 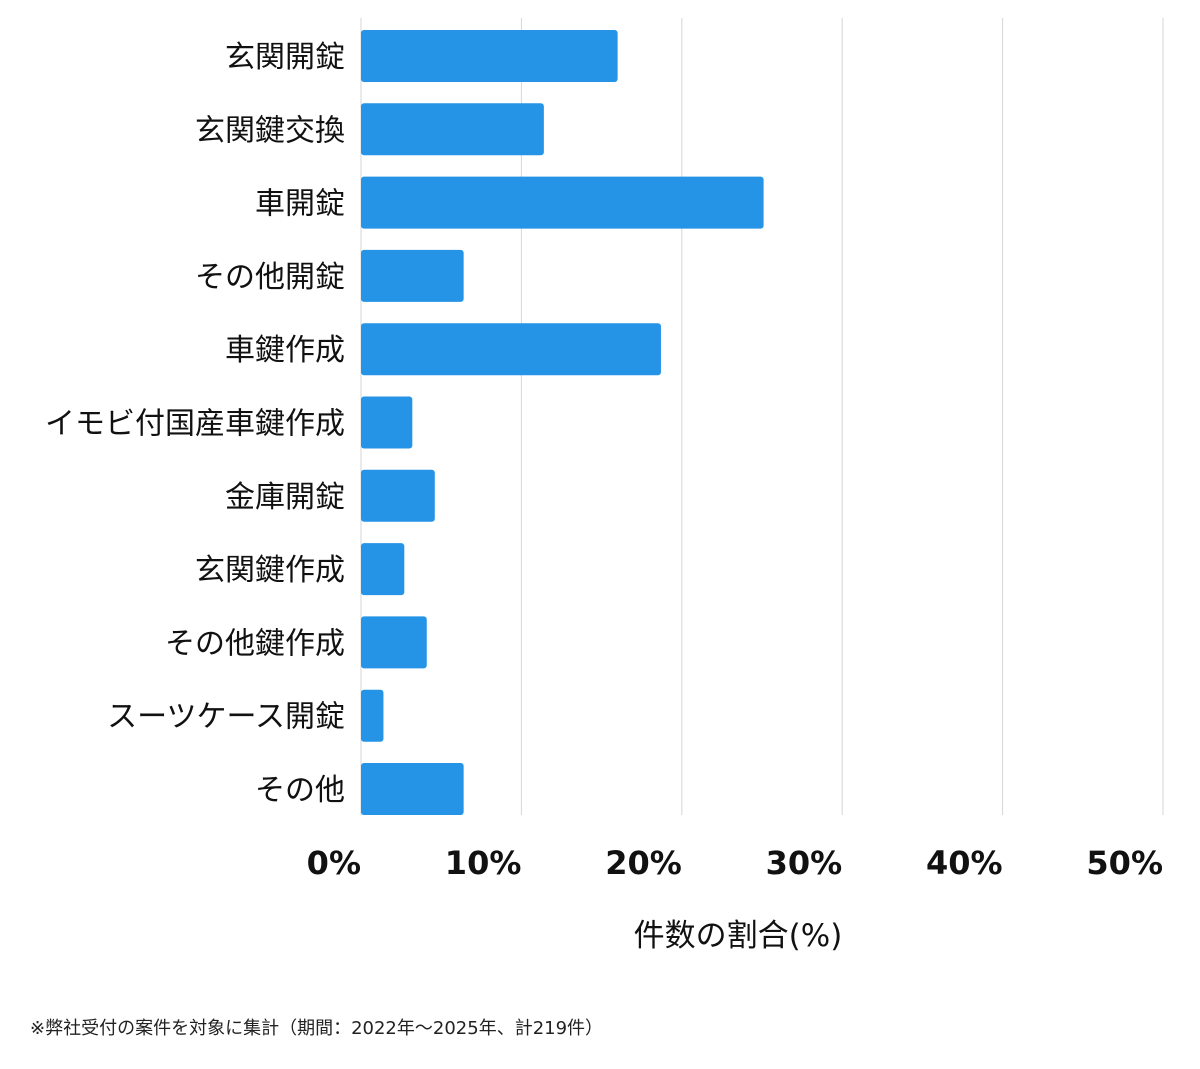 What do you see at coordinates (285, 57) in the screenshot?
I see `category-label-0: 玄関開錠` at bounding box center [285, 57].